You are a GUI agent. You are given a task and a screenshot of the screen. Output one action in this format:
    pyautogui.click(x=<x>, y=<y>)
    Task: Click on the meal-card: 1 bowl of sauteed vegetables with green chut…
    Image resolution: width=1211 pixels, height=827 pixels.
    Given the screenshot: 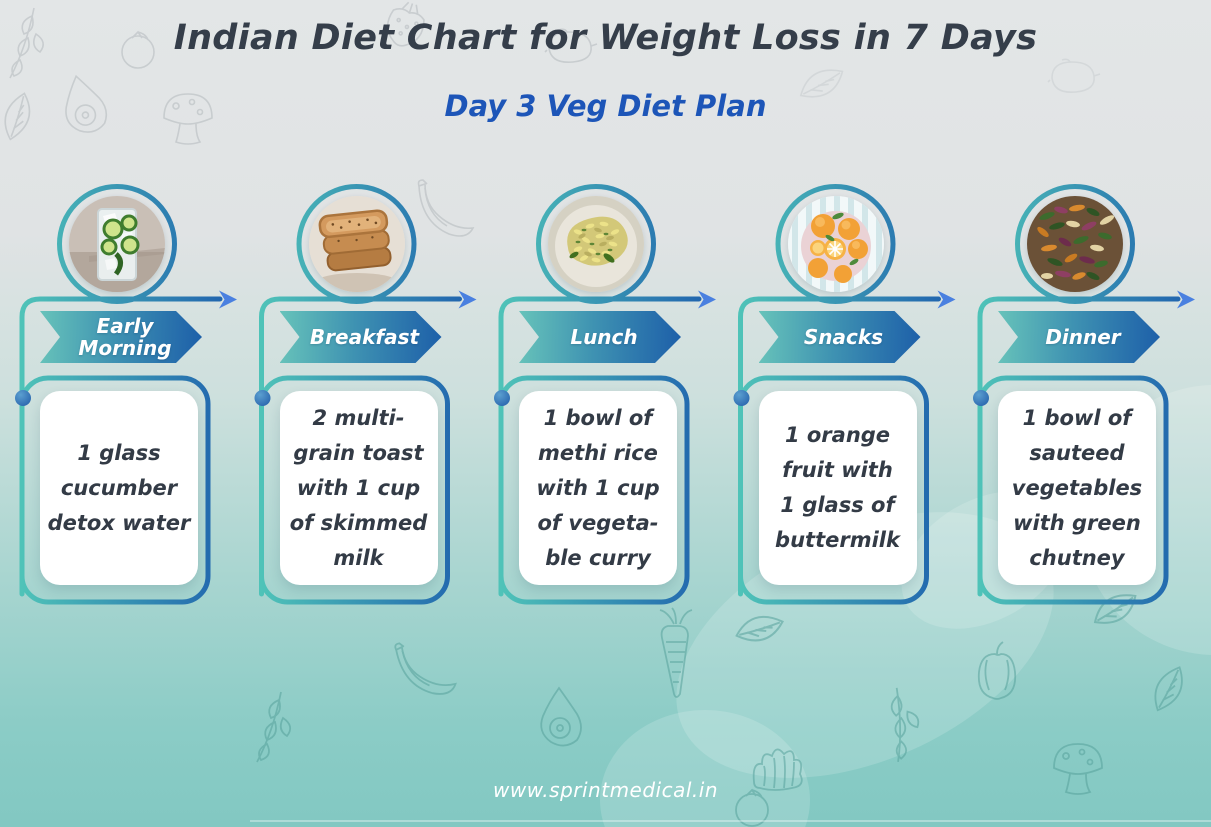 What is the action you would take?
    pyautogui.click(x=1077, y=488)
    